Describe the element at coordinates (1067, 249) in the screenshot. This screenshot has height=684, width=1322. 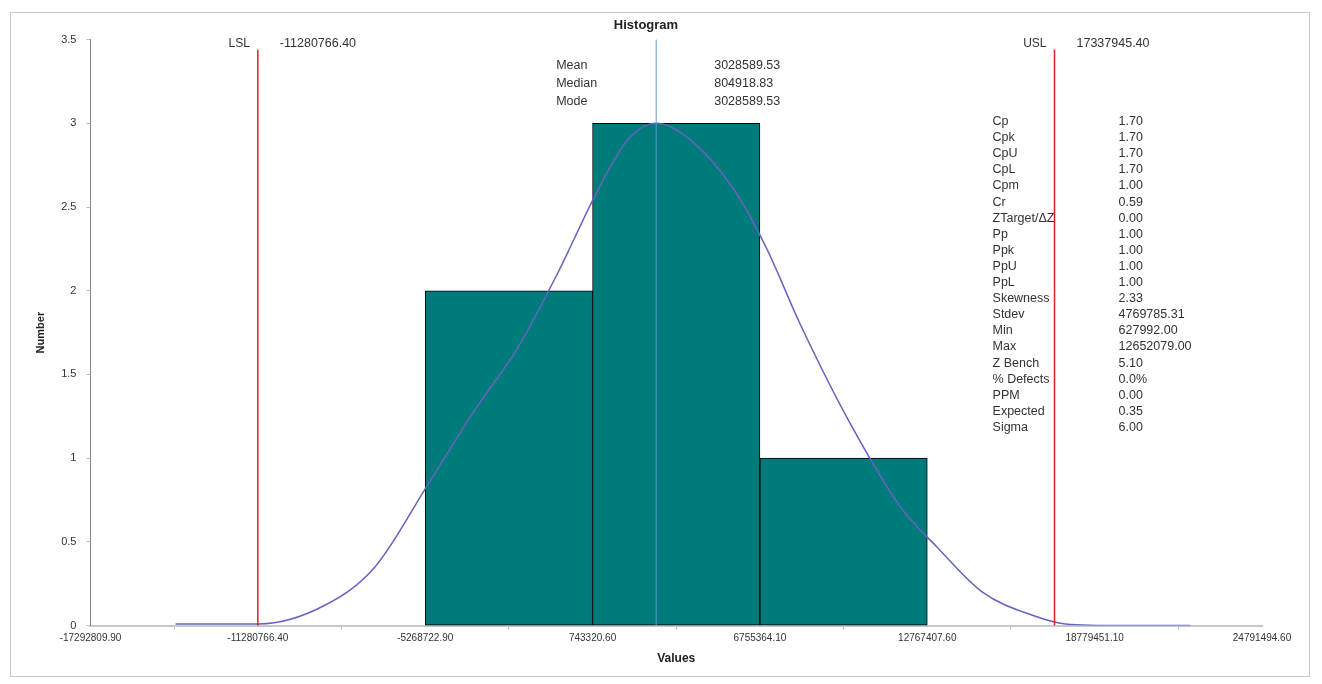
I see `text: Ppk 1.00` at that location.